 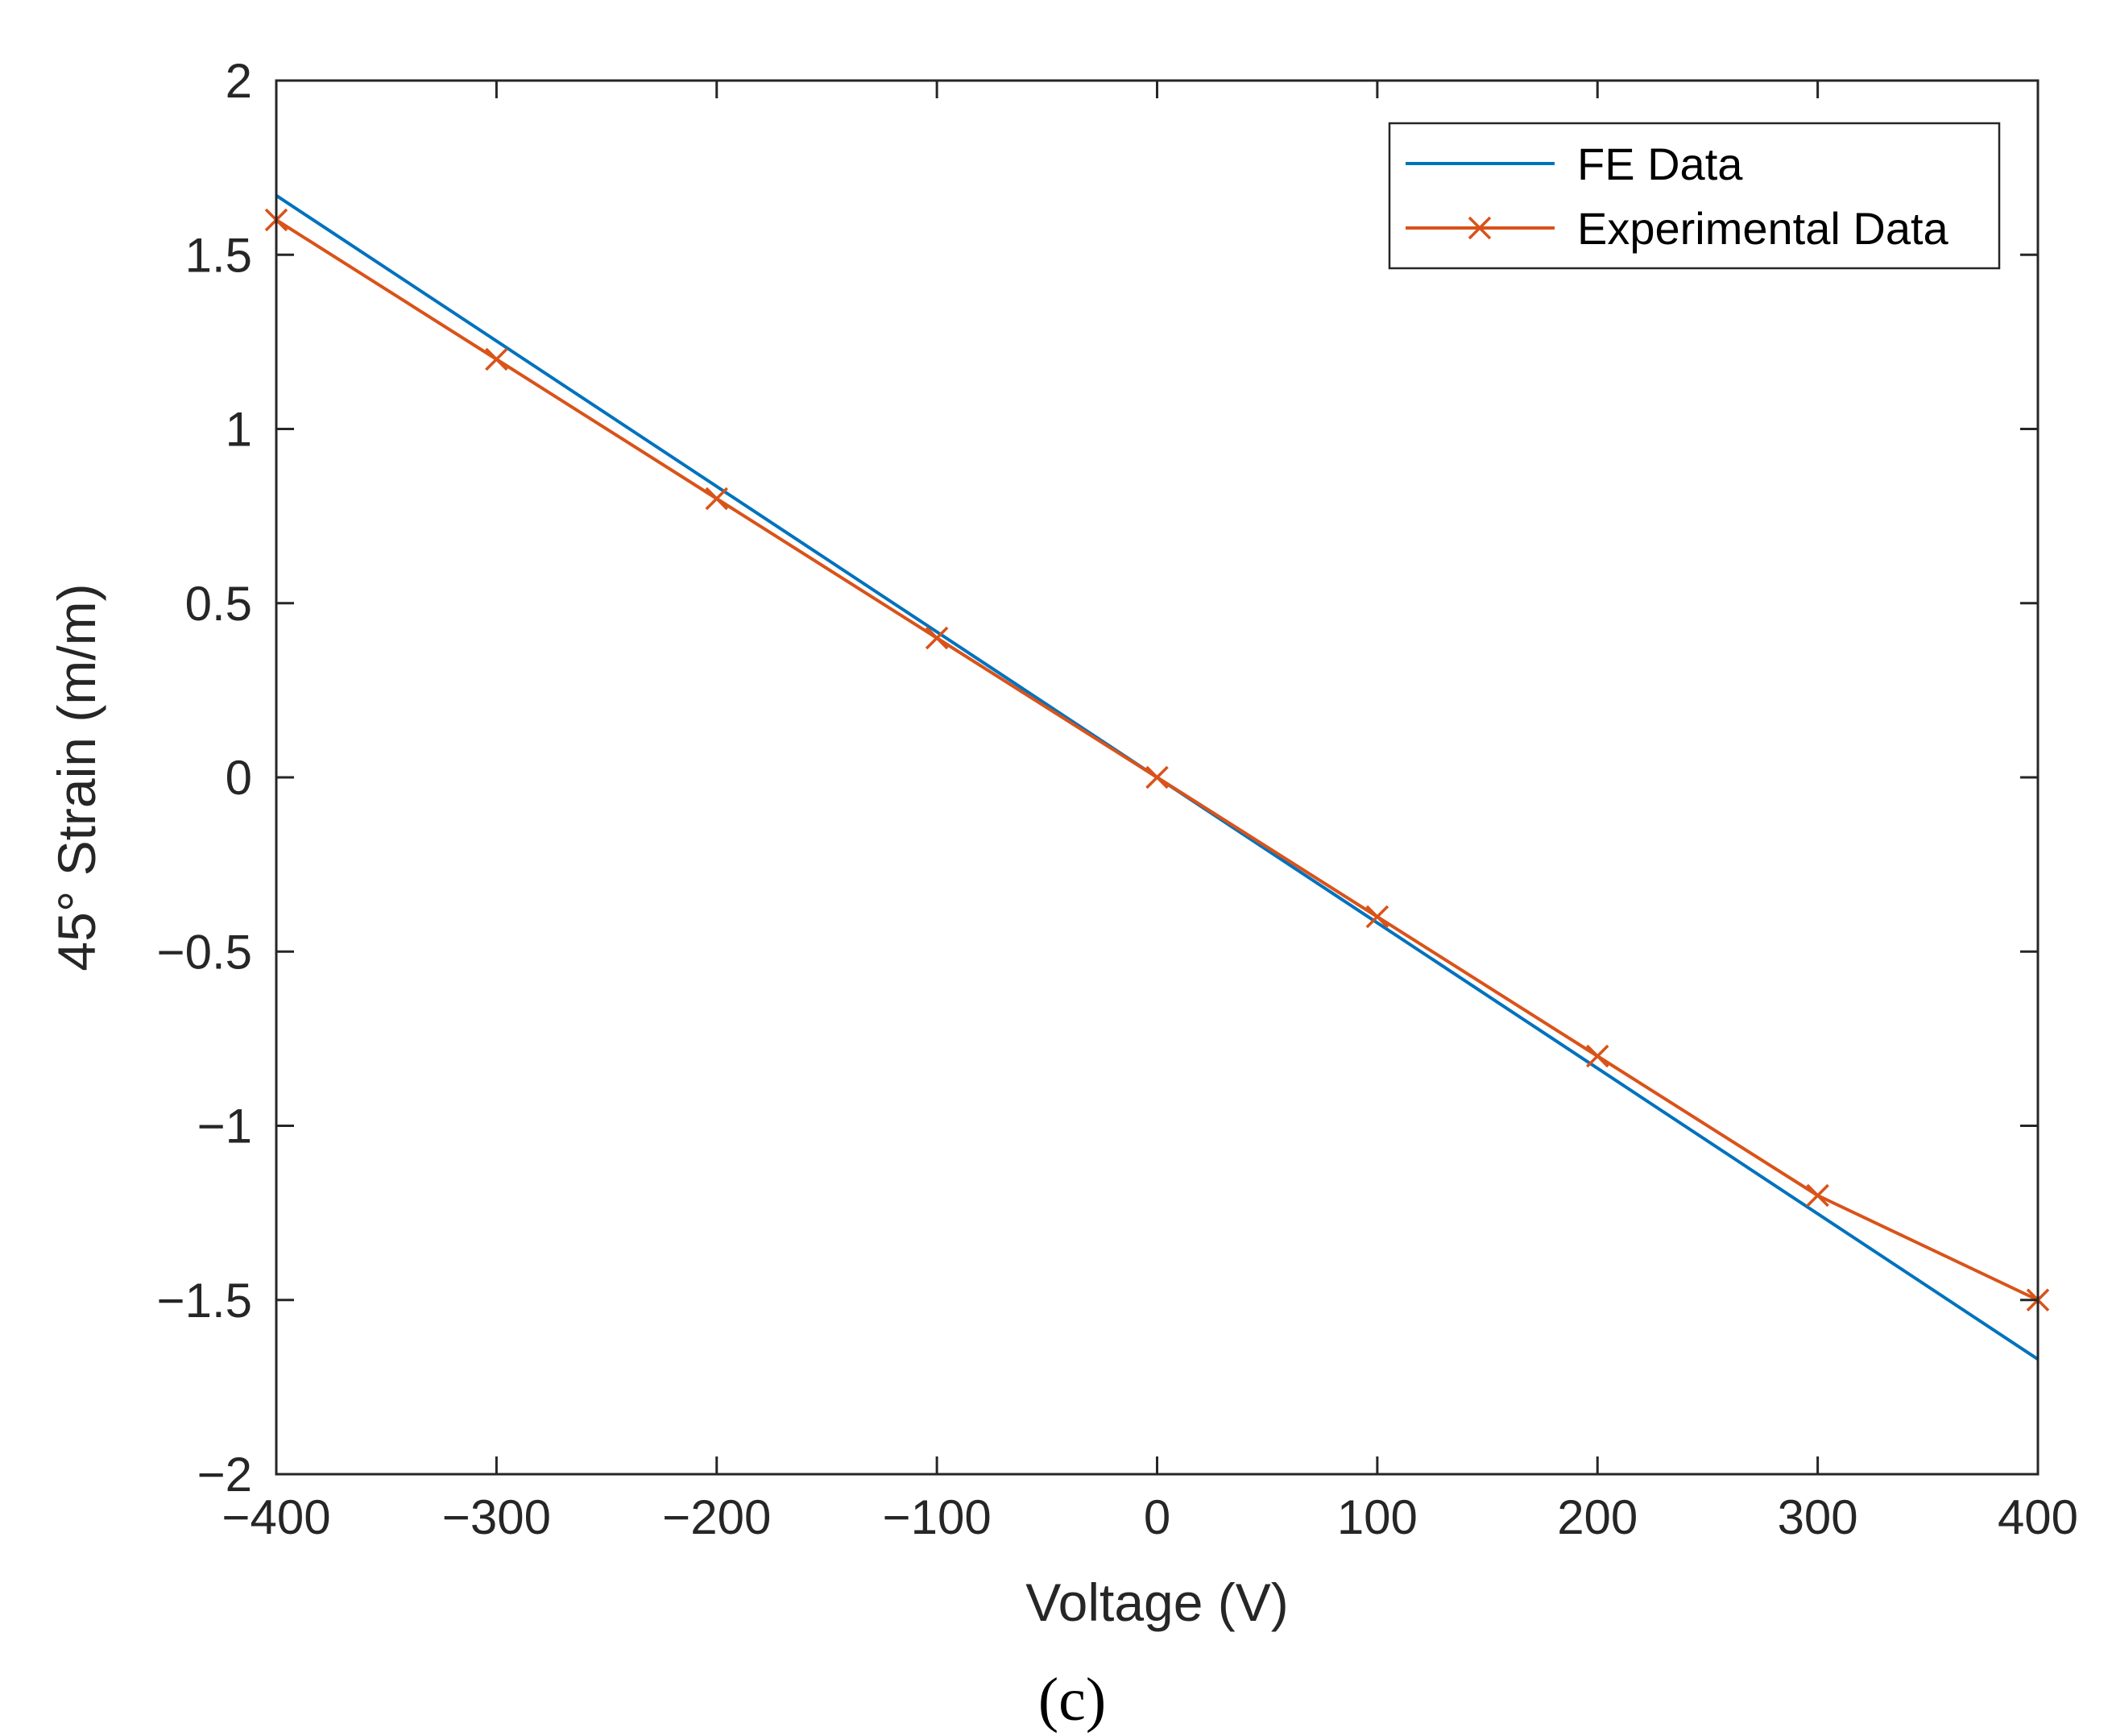 I want to click on y-tick-label: −1, so click(x=224, y=1127).